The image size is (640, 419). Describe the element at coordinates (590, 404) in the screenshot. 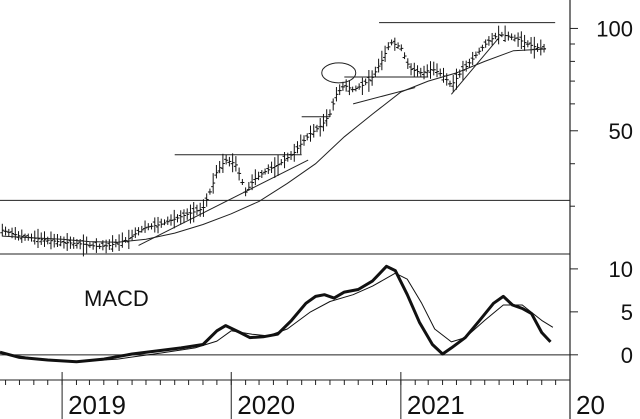

I see `x-tick-label: 20` at that location.